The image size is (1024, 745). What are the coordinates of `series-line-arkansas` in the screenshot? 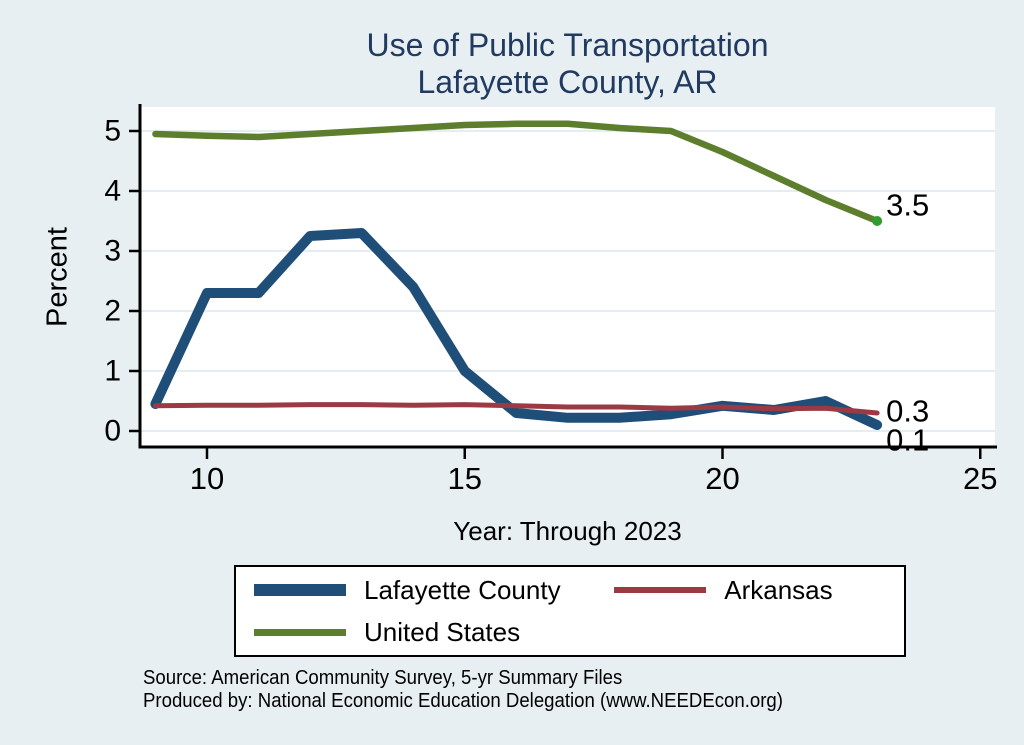 It's located at (516, 409).